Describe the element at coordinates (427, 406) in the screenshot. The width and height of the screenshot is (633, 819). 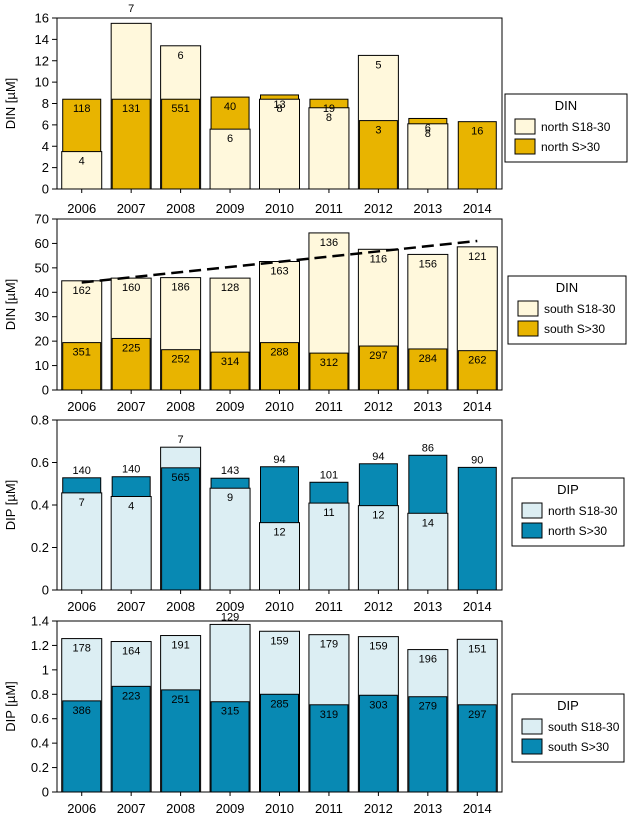
I see `x-tick-label: 2013` at that location.